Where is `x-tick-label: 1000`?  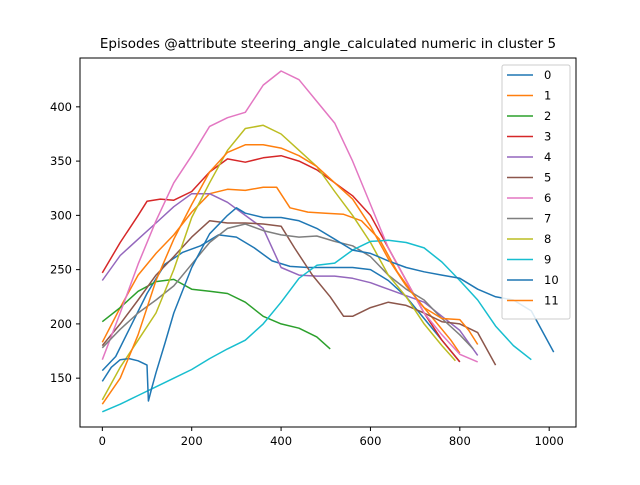 x-tick-label: 1000 is located at coordinates (549, 441).